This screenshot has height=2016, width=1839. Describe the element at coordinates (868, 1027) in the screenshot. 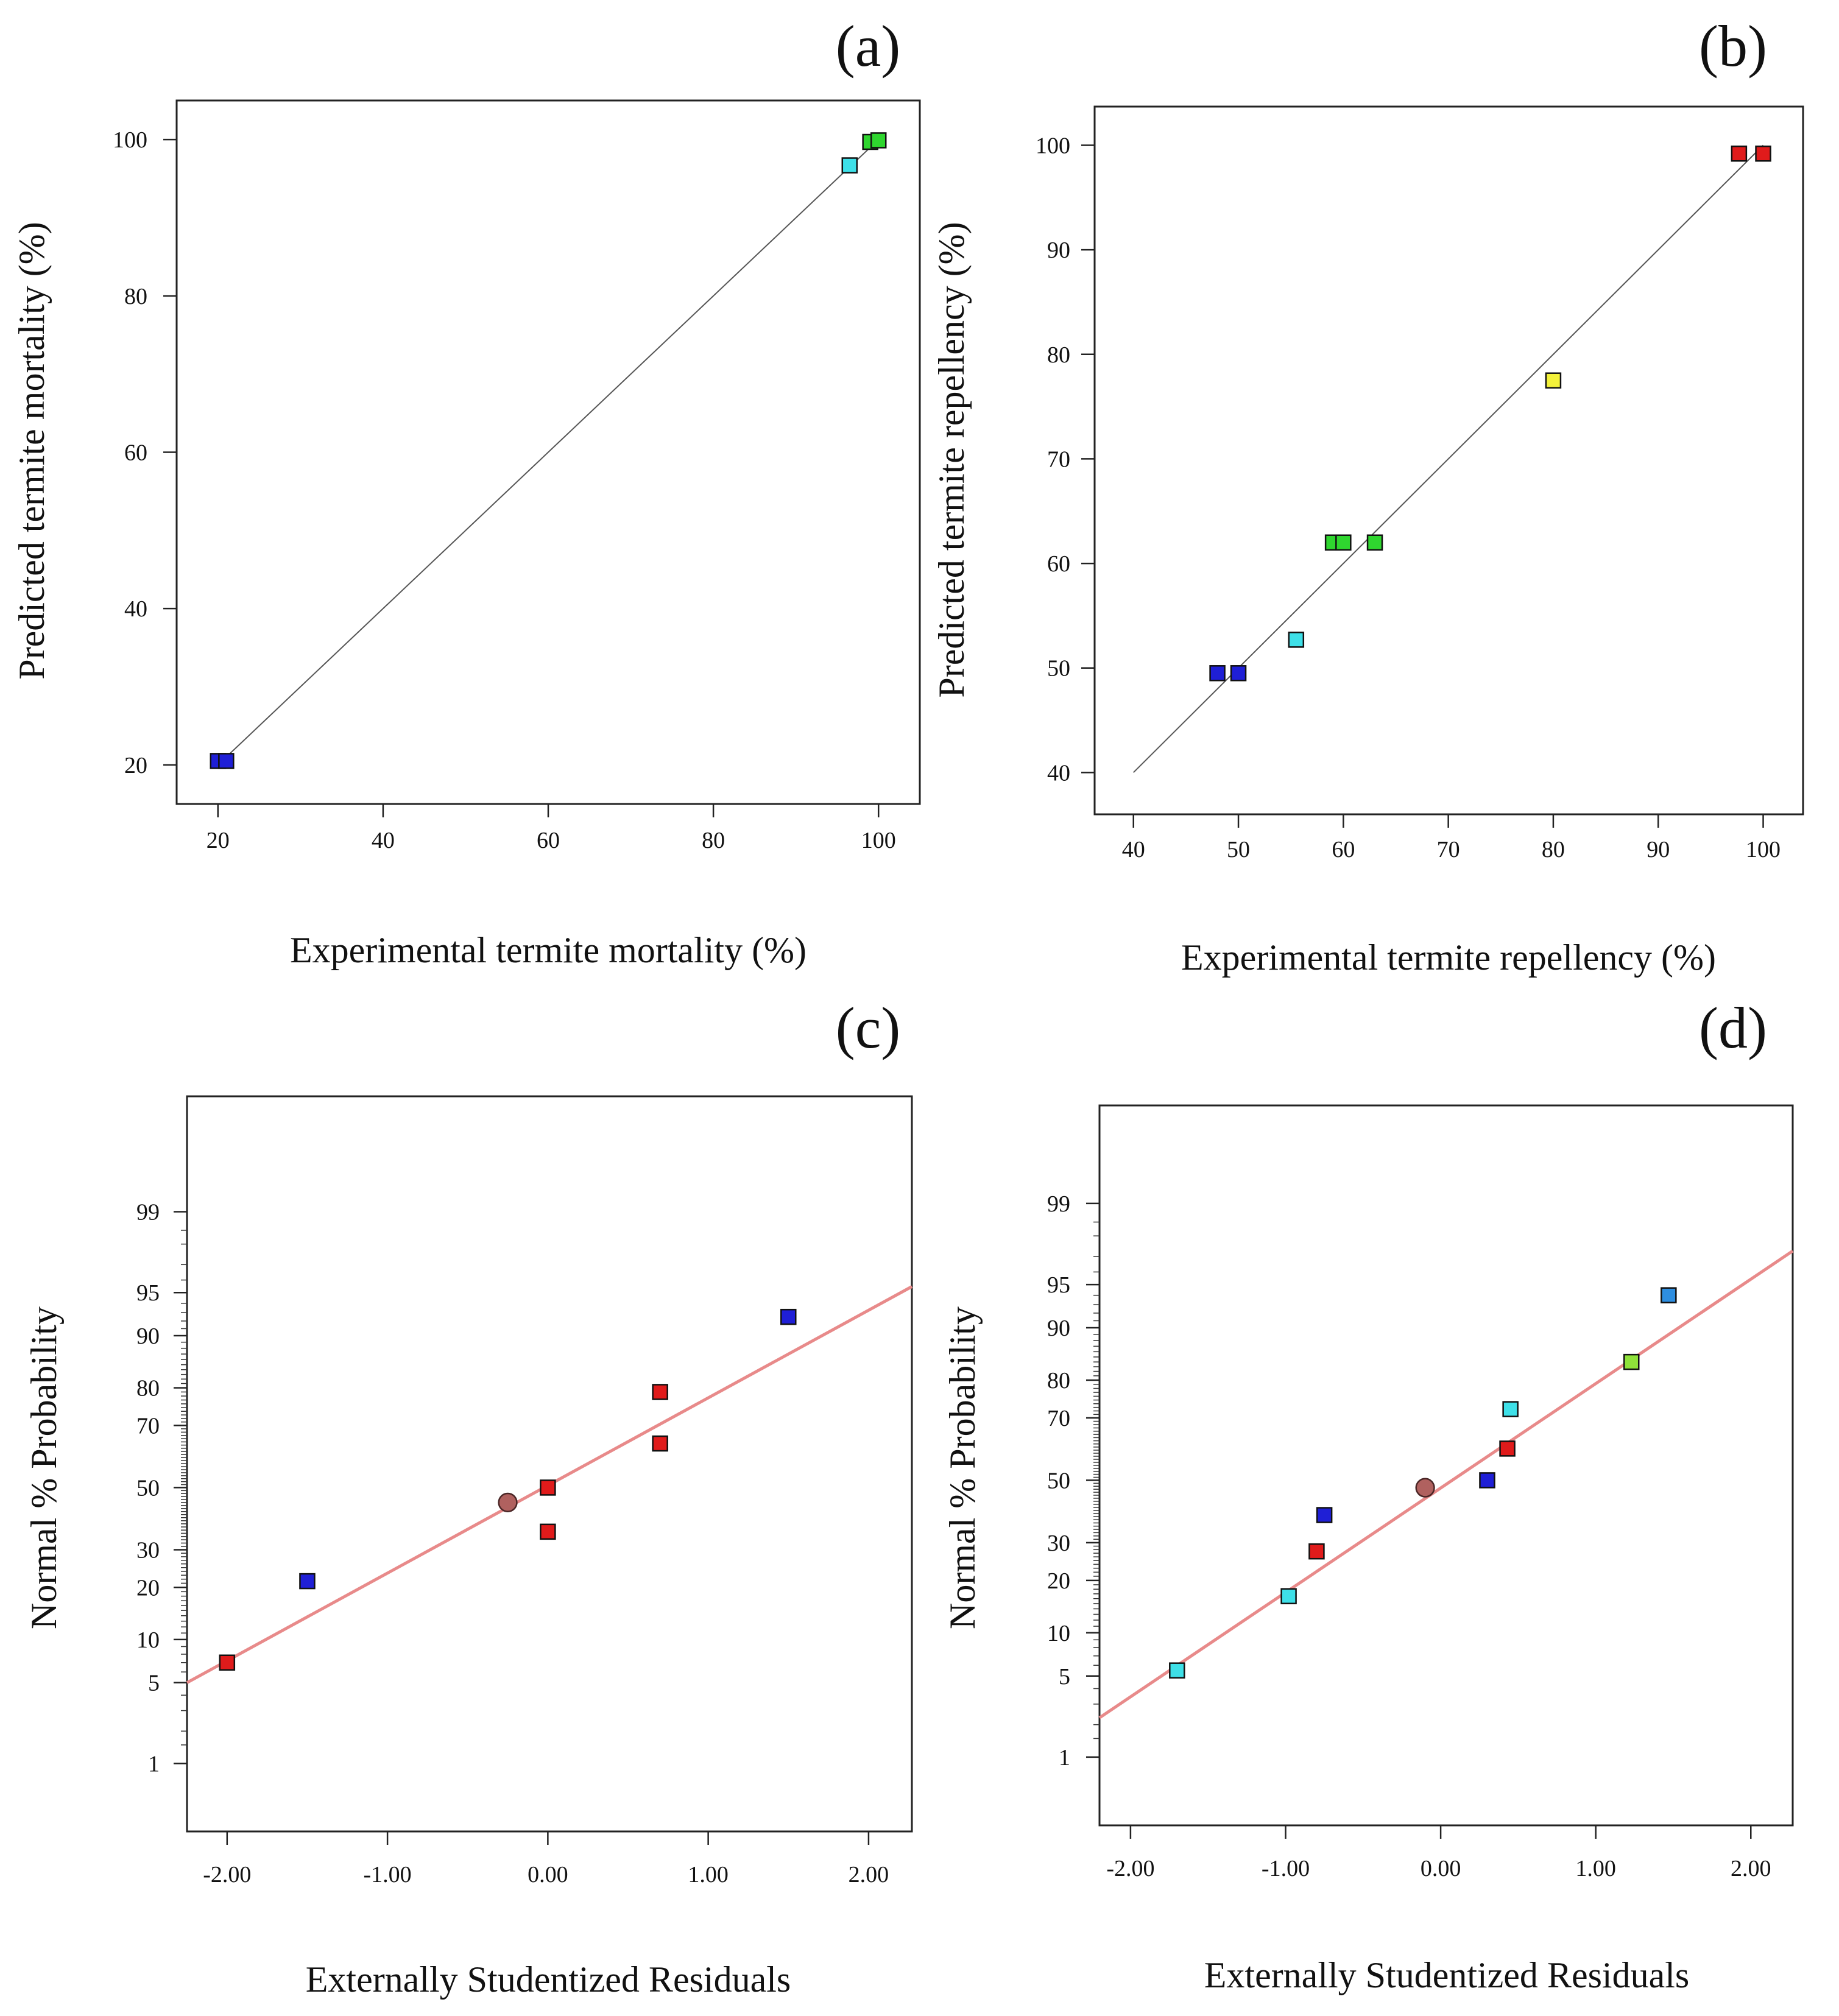

I see `panel-label: (c)` at that location.